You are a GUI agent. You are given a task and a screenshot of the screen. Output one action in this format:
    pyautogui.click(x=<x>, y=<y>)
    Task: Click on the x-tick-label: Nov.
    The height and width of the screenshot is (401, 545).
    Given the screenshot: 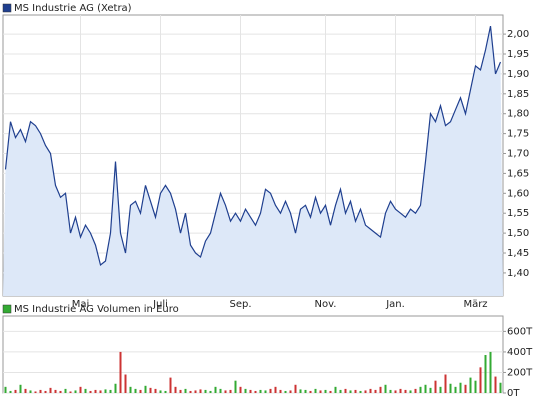 What is the action you would take?
    pyautogui.click(x=326, y=304)
    